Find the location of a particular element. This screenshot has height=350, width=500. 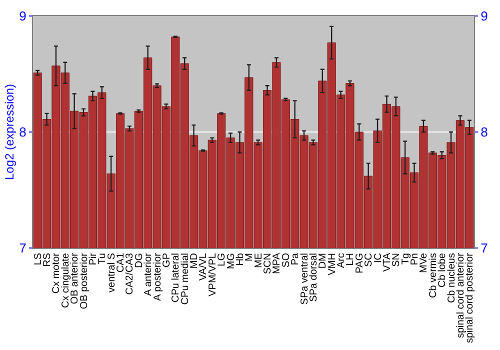

x-tick-label: RS is located at coordinates (48, 259).